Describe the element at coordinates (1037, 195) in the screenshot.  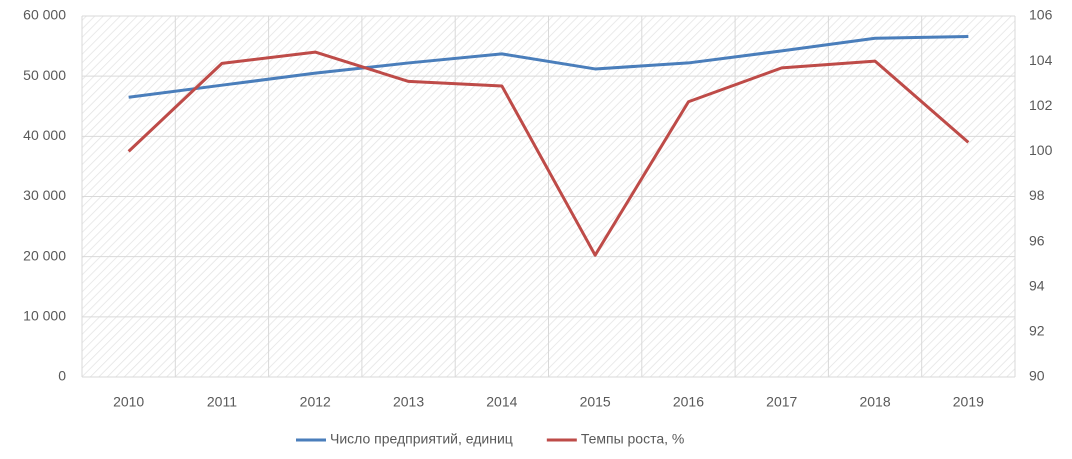
I see `y2-tick-label: 98` at that location.